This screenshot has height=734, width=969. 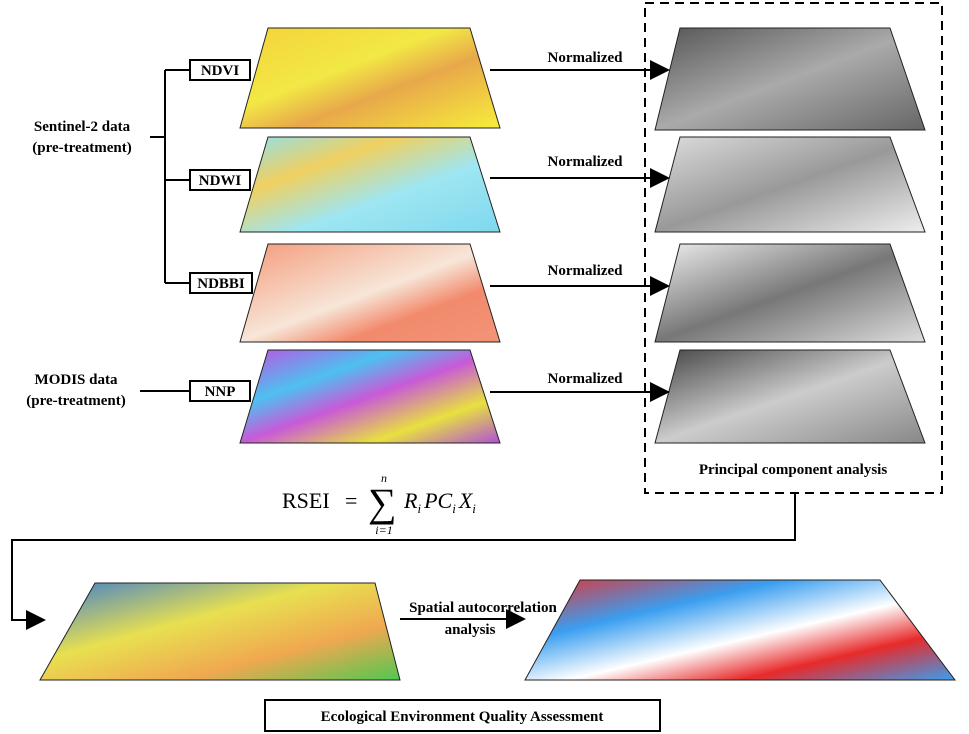 What do you see at coordinates (306, 500) in the screenshot?
I see `formula-lhs: RSEI` at bounding box center [306, 500].